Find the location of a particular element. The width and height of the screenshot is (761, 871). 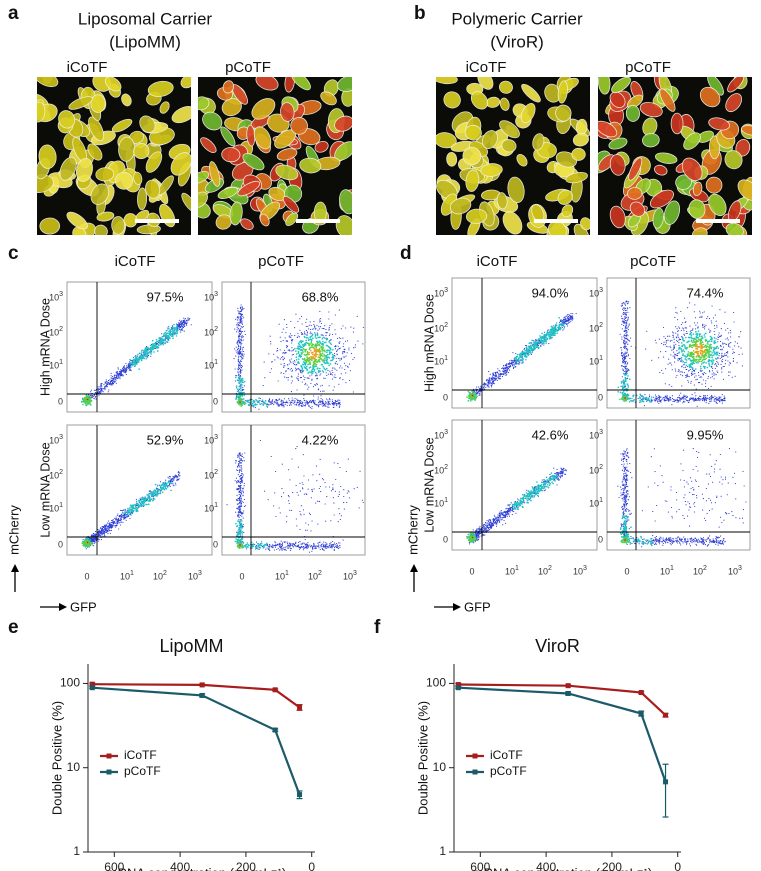

x-tick-label: 0 is located at coordinates (677, 865).